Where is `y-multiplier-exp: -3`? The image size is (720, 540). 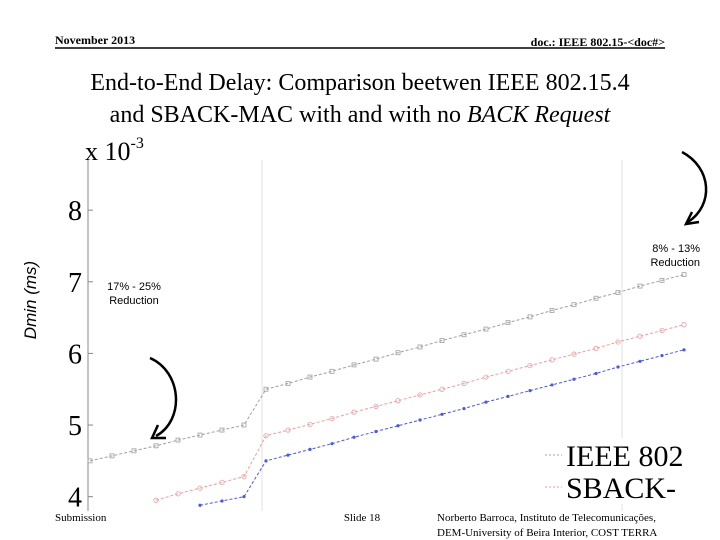
y-multiplier-exp: -3 is located at coordinates (137, 143).